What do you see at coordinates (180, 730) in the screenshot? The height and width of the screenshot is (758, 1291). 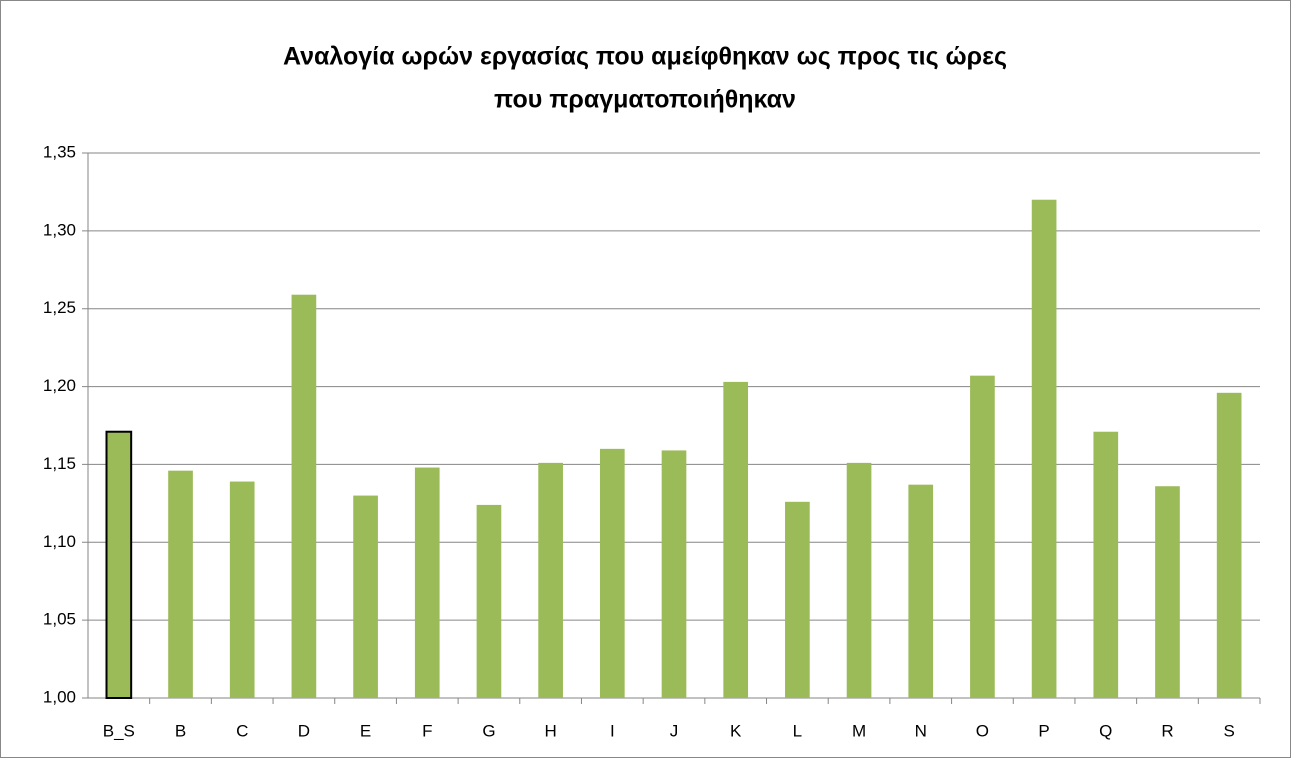 I see `x-tick-label: B` at bounding box center [180, 730].